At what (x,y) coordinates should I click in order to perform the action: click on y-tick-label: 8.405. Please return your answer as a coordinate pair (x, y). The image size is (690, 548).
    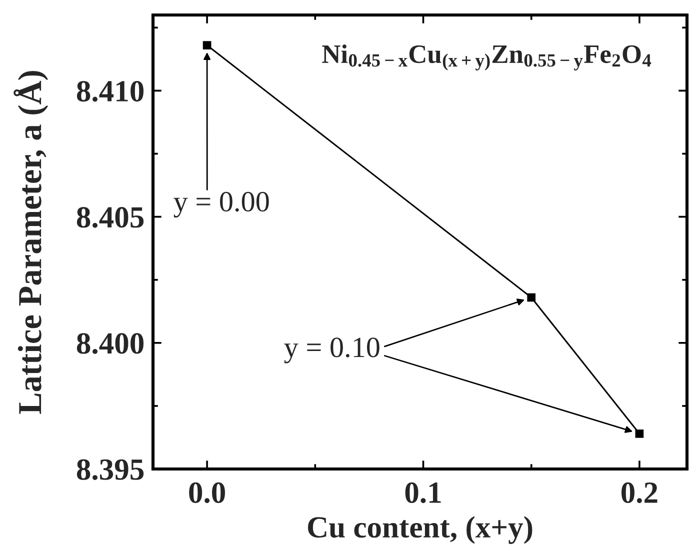
    Looking at the image, I should click on (110, 217).